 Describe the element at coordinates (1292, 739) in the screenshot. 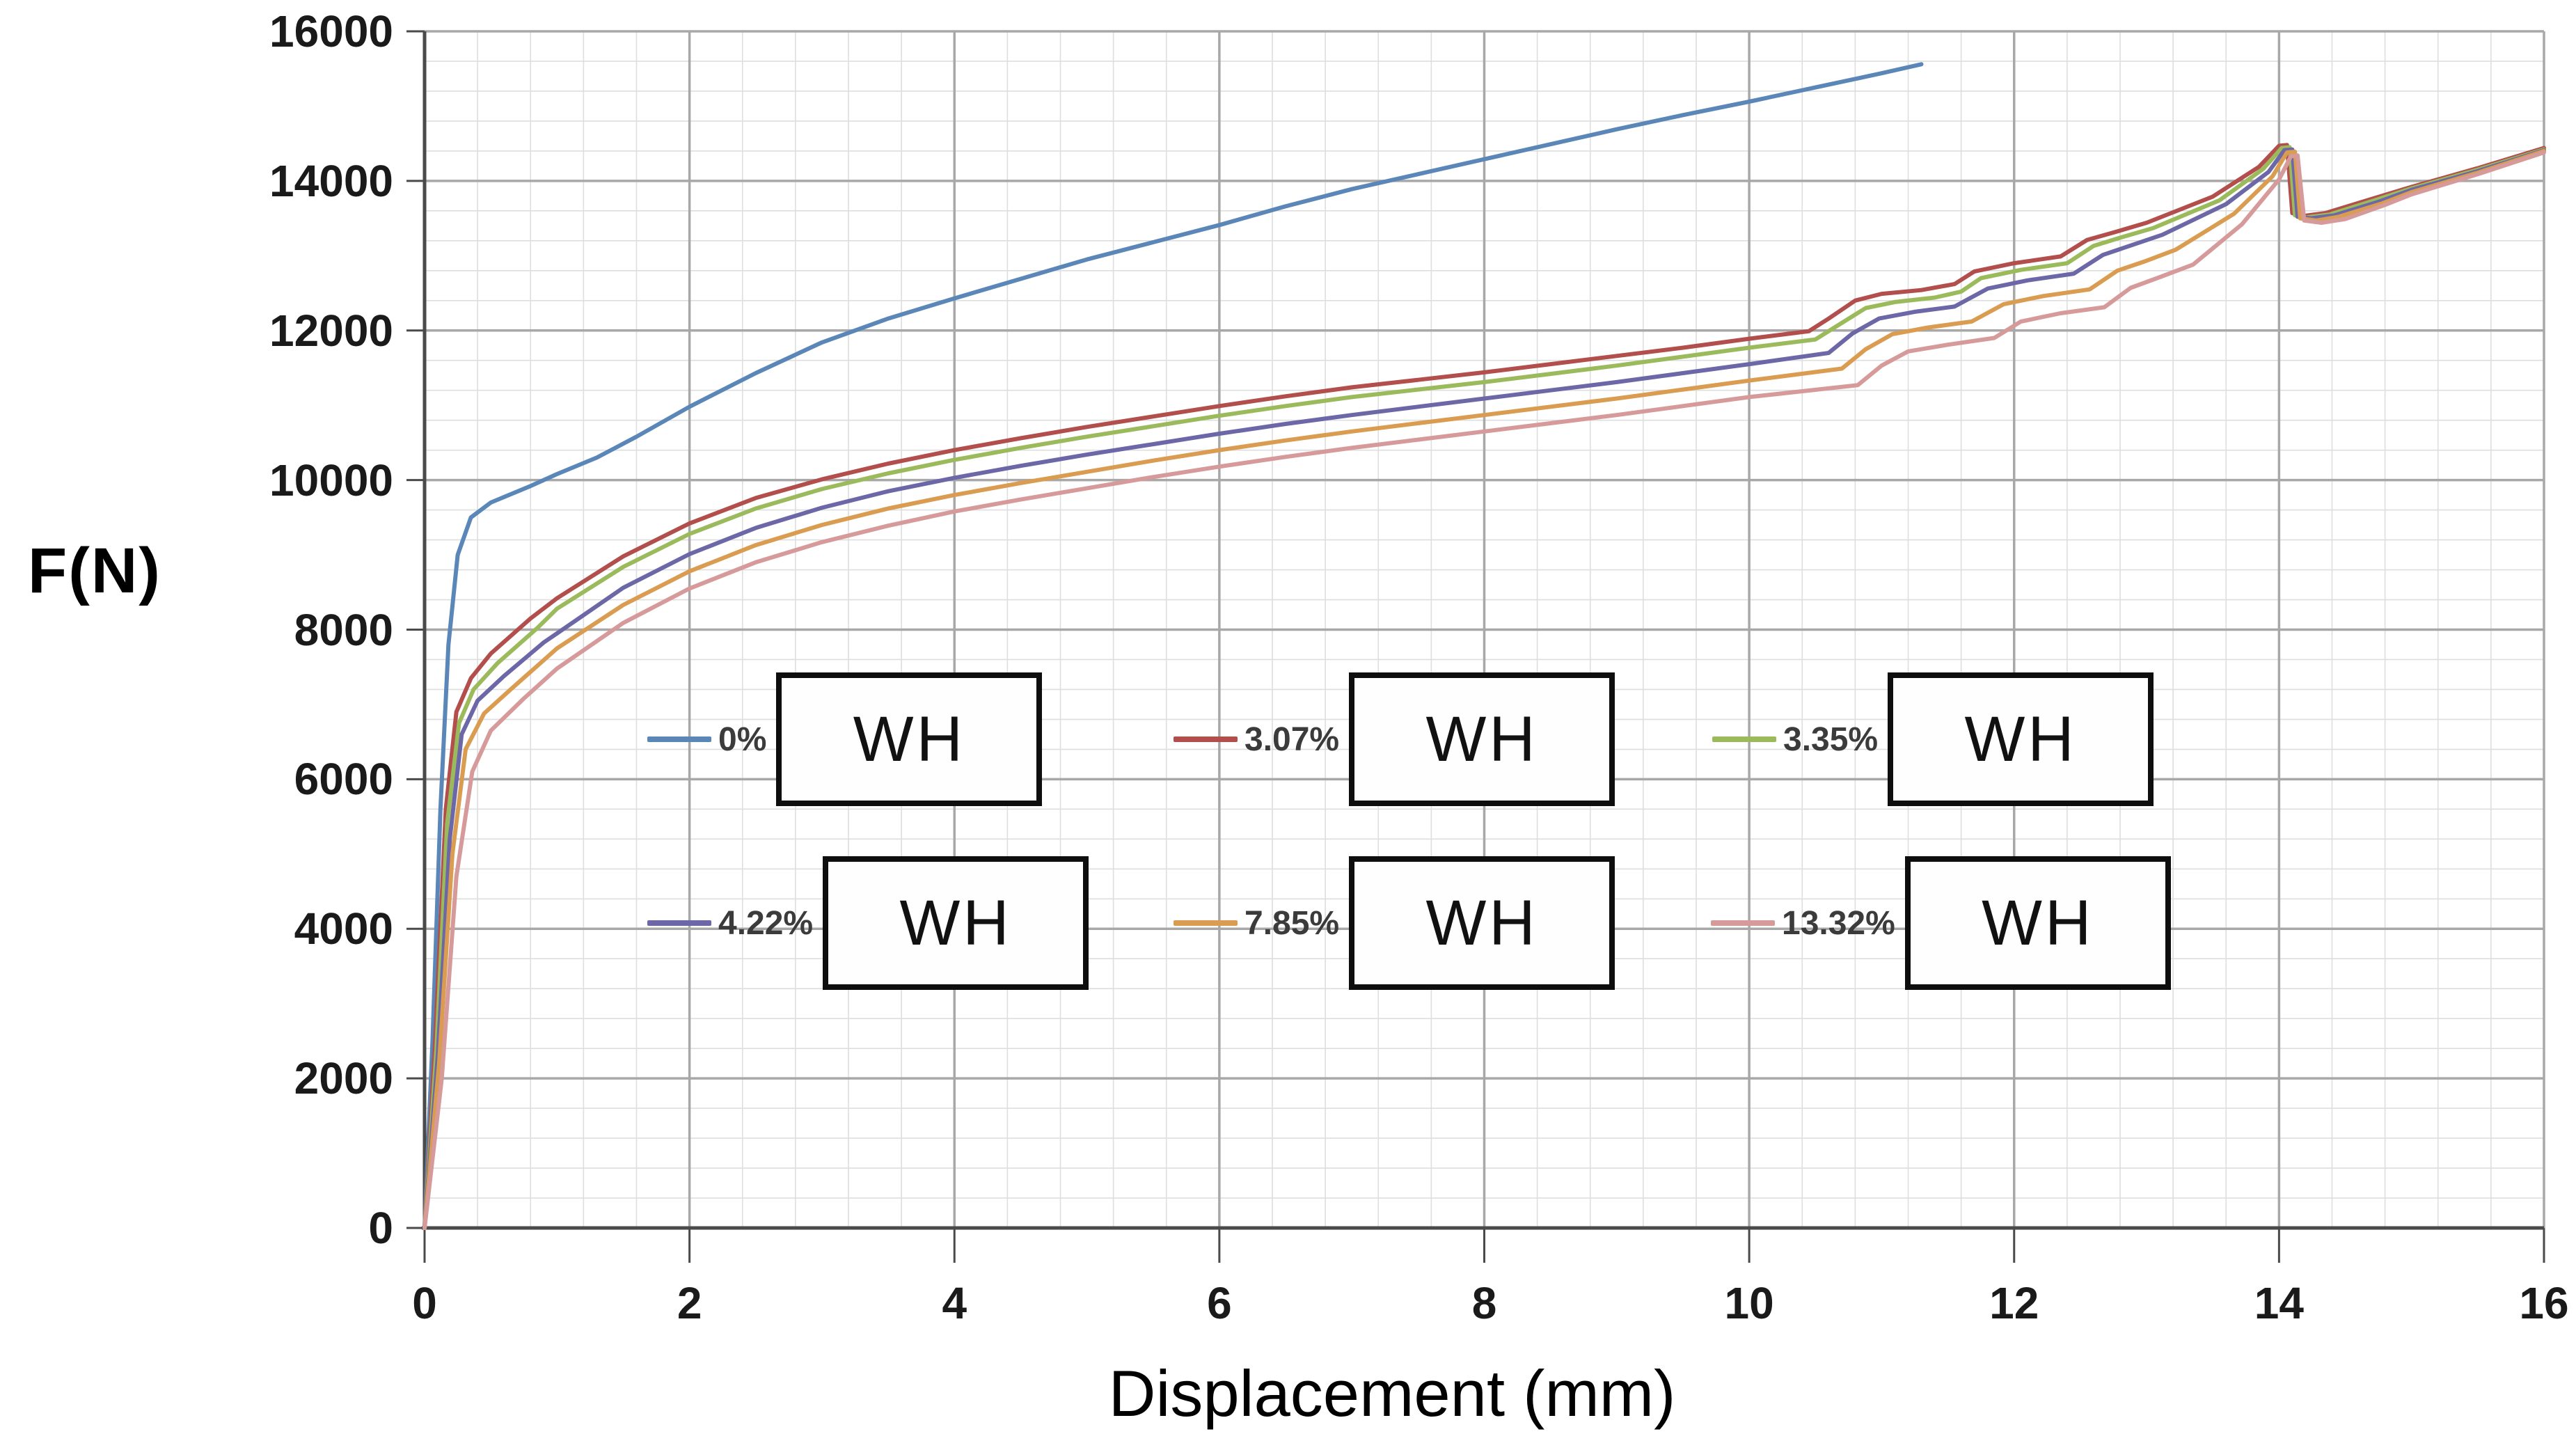

I see `legend-label: 3.07%` at that location.